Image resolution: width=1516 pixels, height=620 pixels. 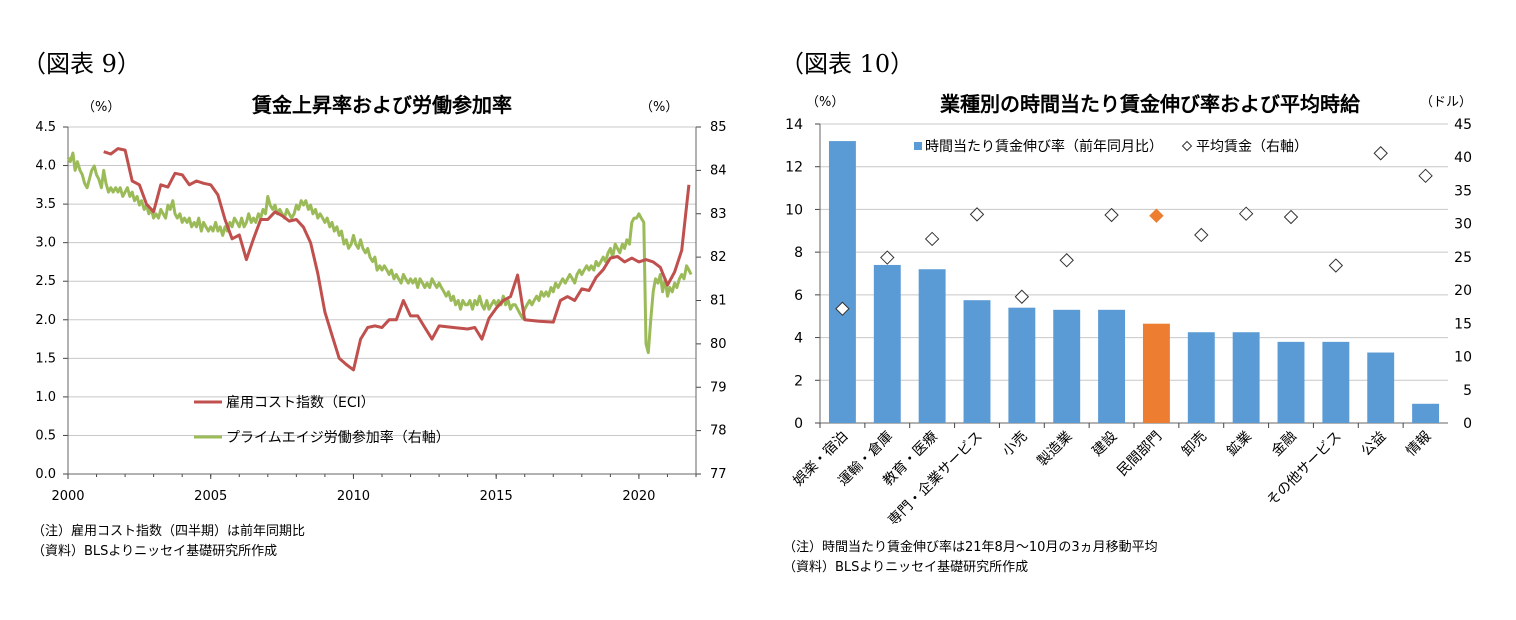 What do you see at coordinates (798, 339) in the screenshot?
I see `left-tick-label: 4` at bounding box center [798, 339].